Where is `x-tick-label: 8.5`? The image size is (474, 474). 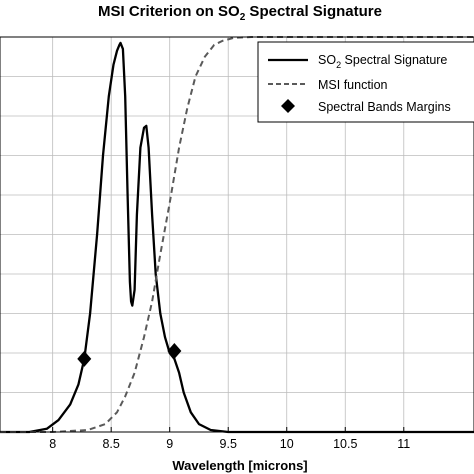
x-tick-label: 8.5 is located at coordinates (110, 444).